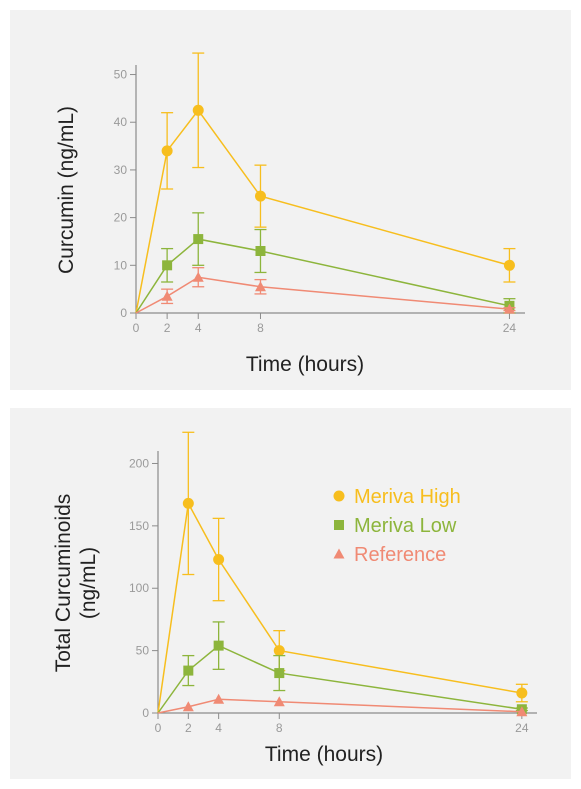 This screenshot has width=581, height=789. I want to click on total-curcuminoids-y-tick-label-50: 50, so click(143, 651).